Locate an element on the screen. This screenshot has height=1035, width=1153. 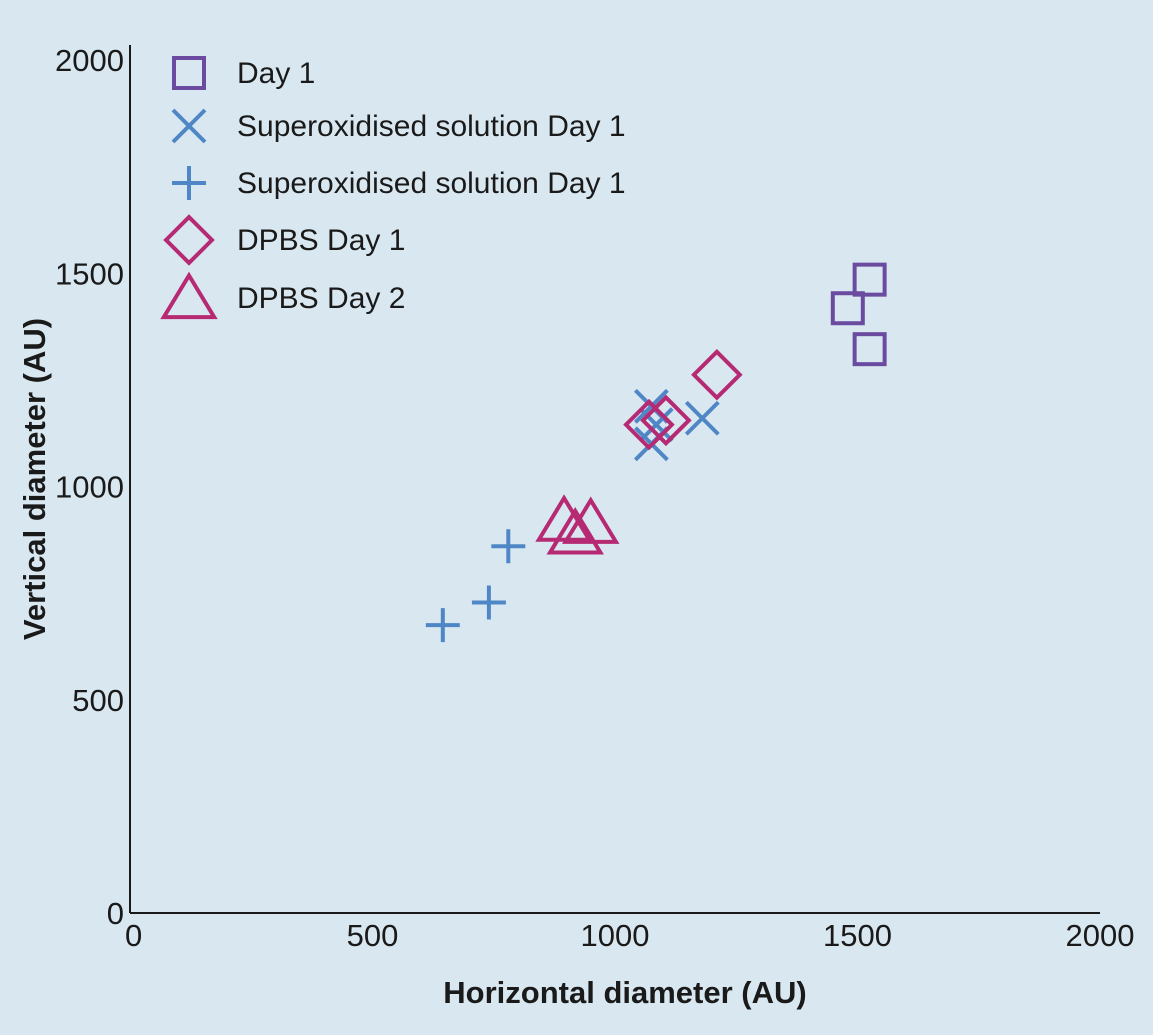
x-tick-label: 2000 is located at coordinates (1100, 935).